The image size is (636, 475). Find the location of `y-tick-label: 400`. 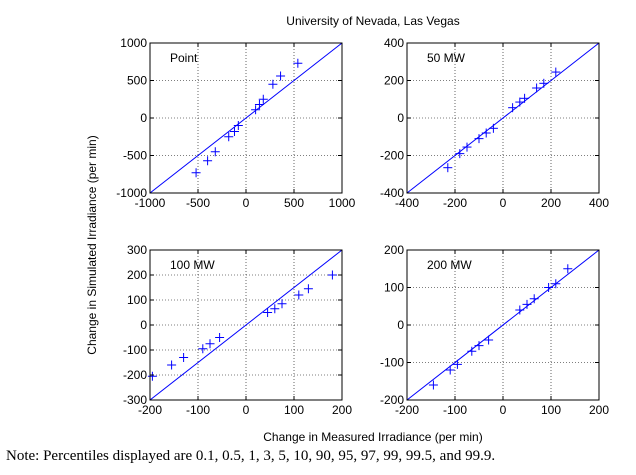

y-tick-label: 400 is located at coordinates (394, 43).